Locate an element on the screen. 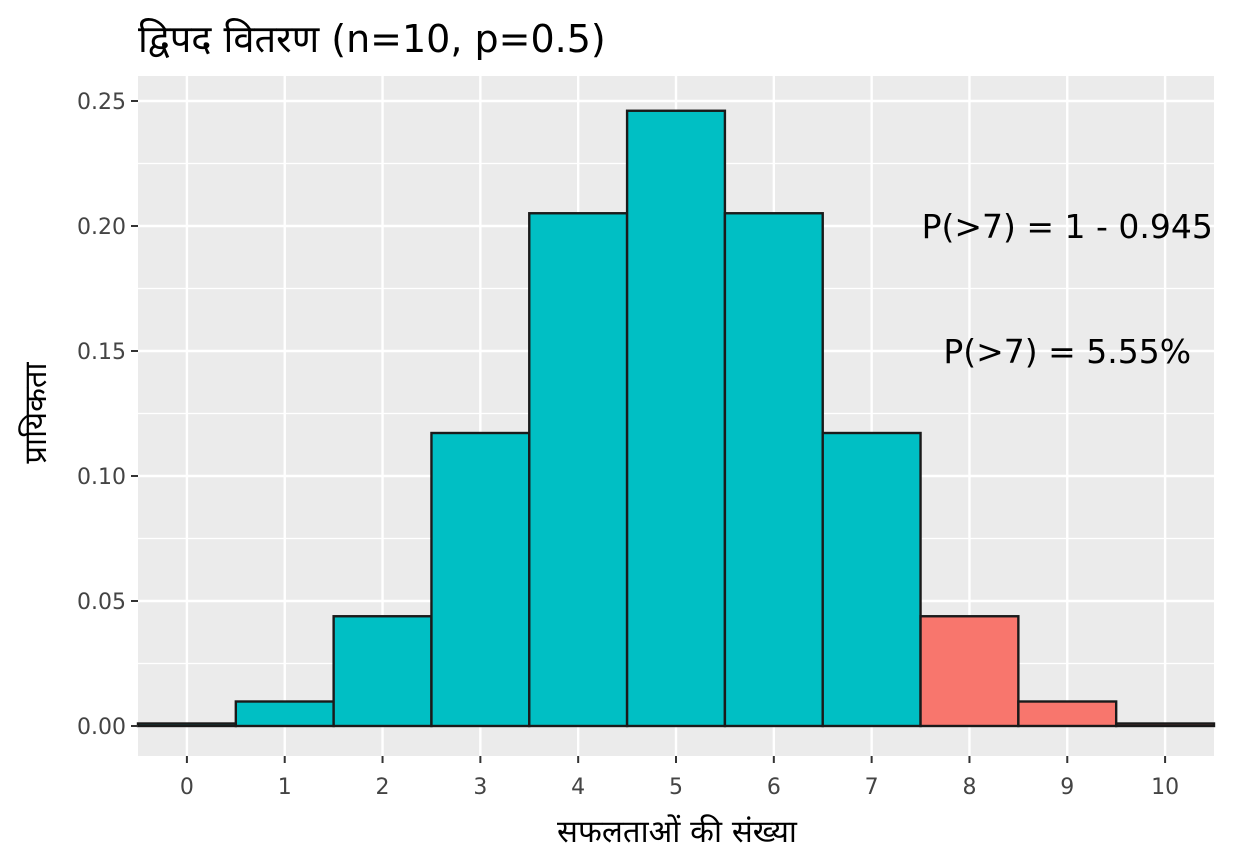  y-axis: 0.00 0.05 0.10 0.15 0.20 0.25 is located at coordinates (107, 415).